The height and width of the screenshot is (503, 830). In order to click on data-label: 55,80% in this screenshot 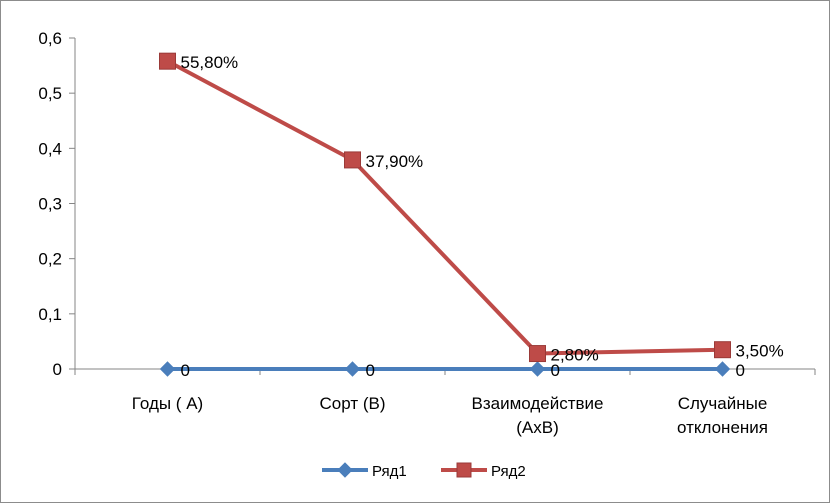, I will do `click(210, 62)`.